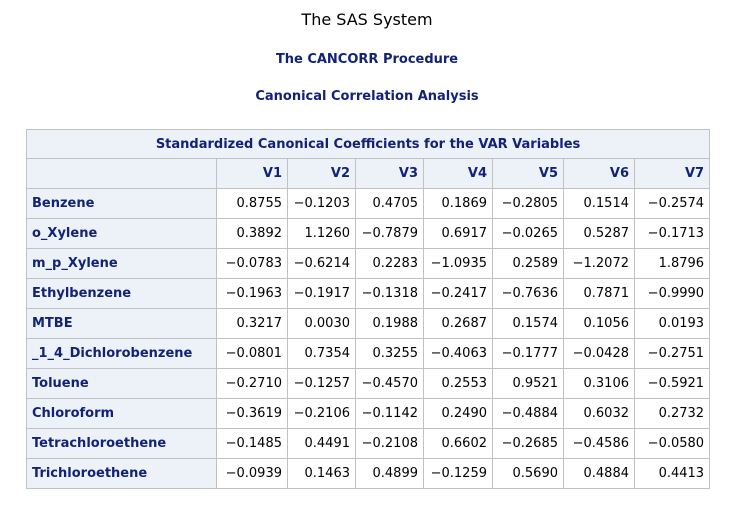 This screenshot has width=744, height=518. What do you see at coordinates (458, 413) in the screenshot?
I see `coefficient-cell: 0.2490` at bounding box center [458, 413].